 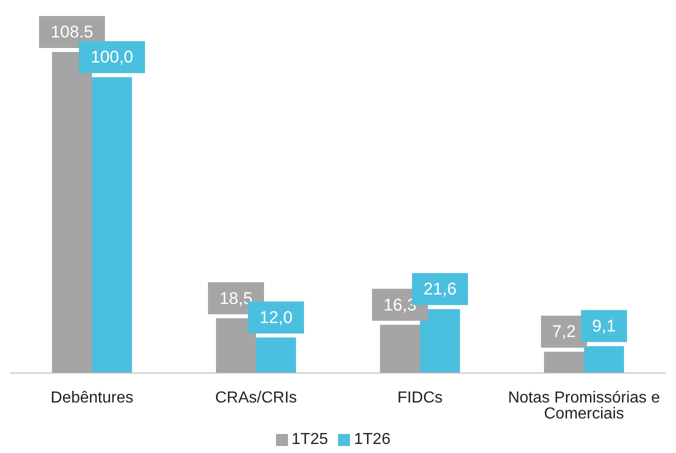 What do you see at coordinates (440, 289) in the screenshot?
I see `data-label: 21,6` at bounding box center [440, 289].